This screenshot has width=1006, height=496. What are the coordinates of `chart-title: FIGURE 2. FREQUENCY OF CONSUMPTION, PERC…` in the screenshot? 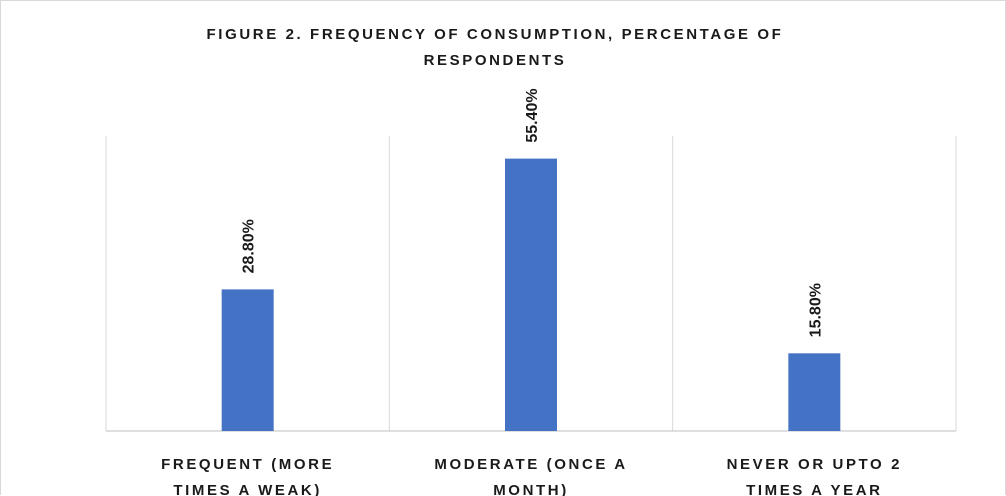 It's located at (495, 47).